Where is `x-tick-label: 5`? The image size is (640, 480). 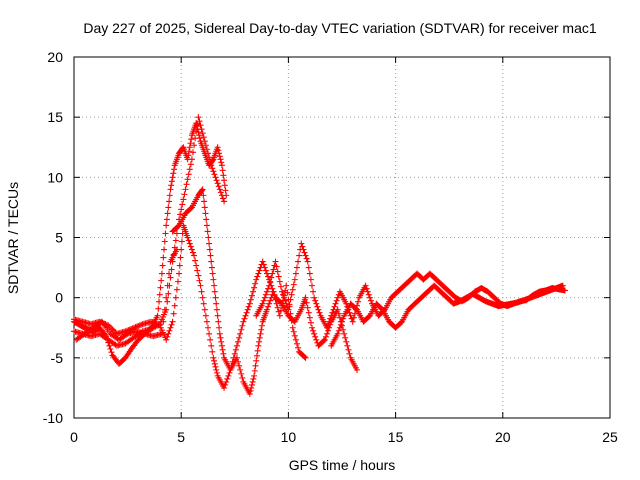 x-tick-label: 5 is located at coordinates (181, 437).